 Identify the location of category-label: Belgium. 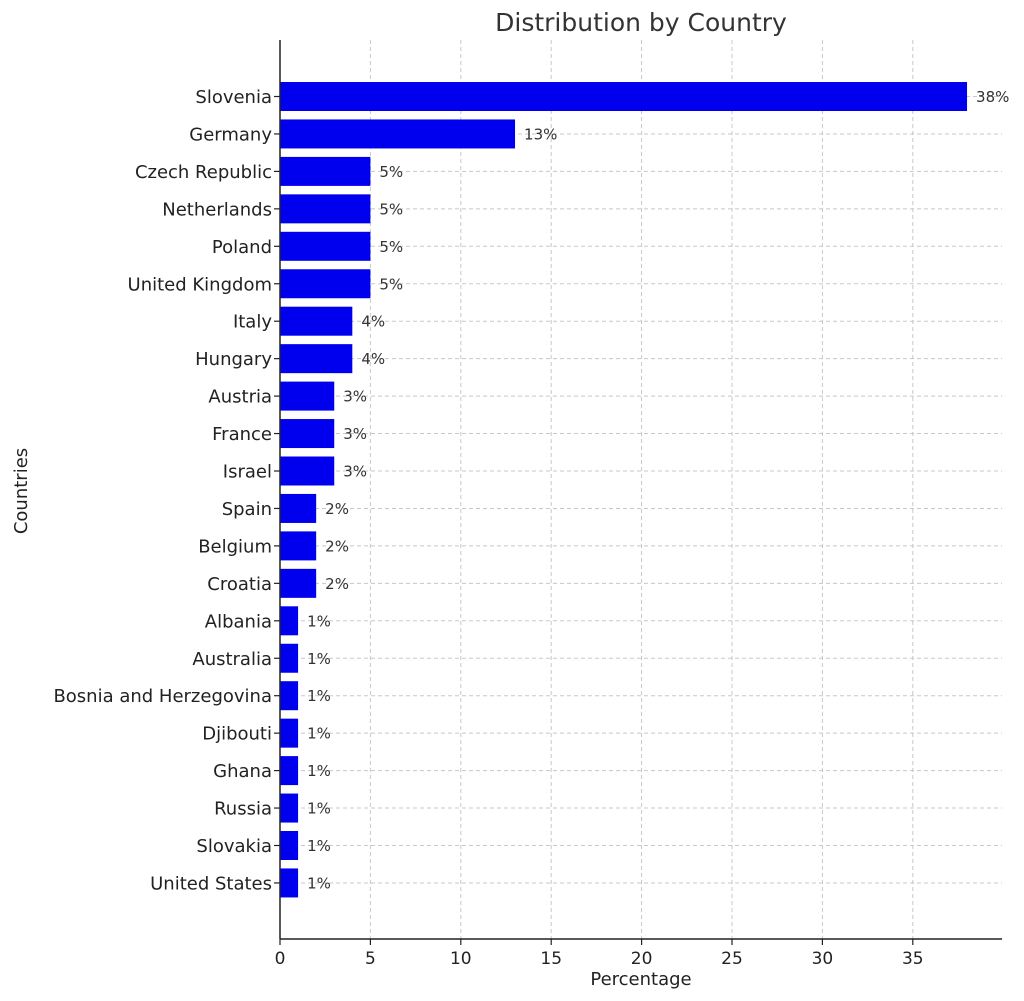
(235, 546).